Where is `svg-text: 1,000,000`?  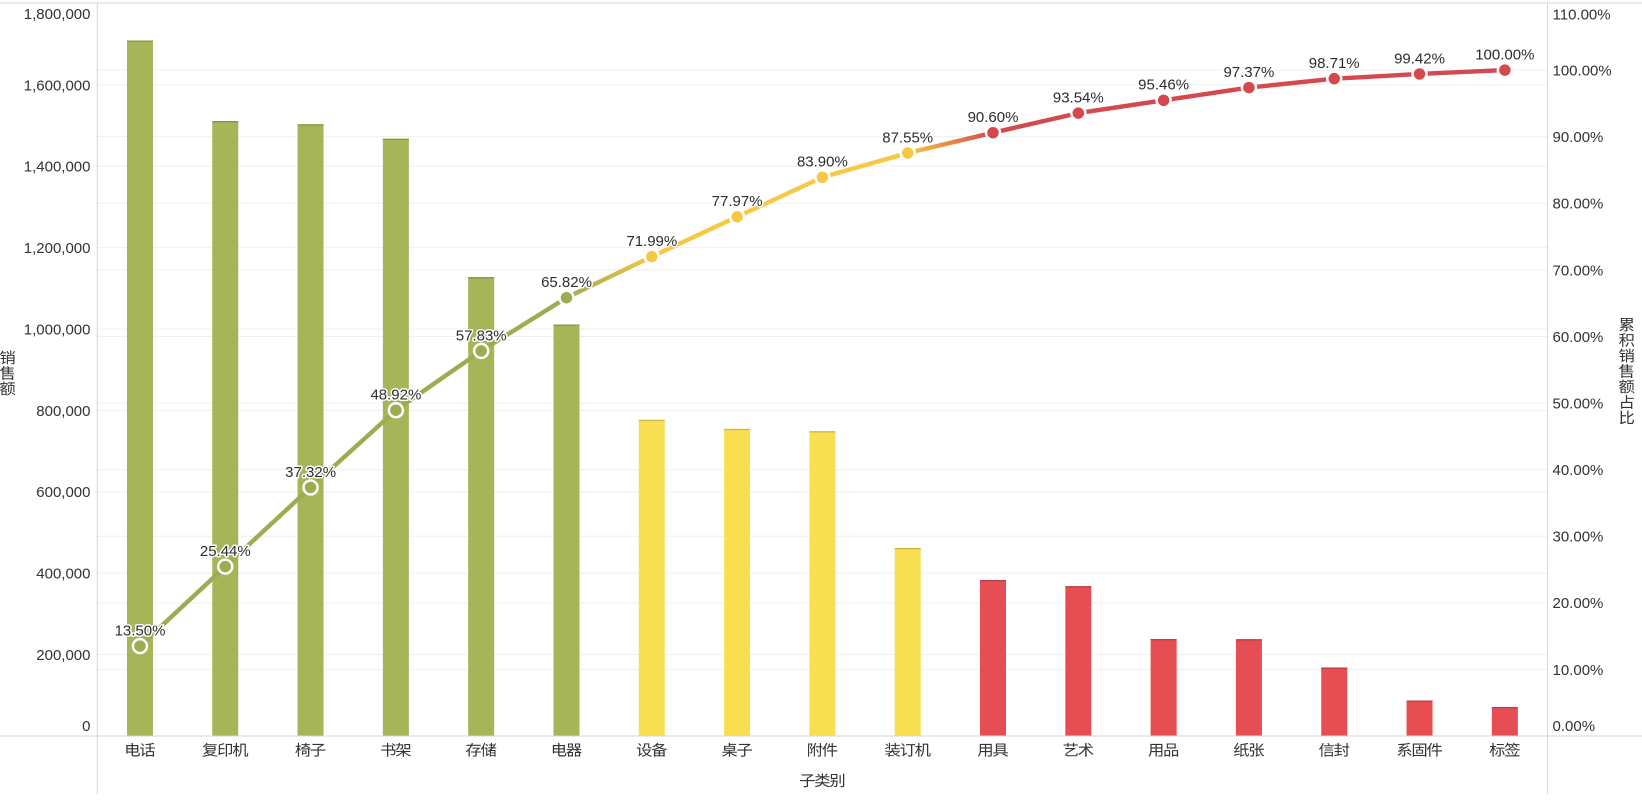
svg-text: 1,000,000 is located at coordinates (57, 329).